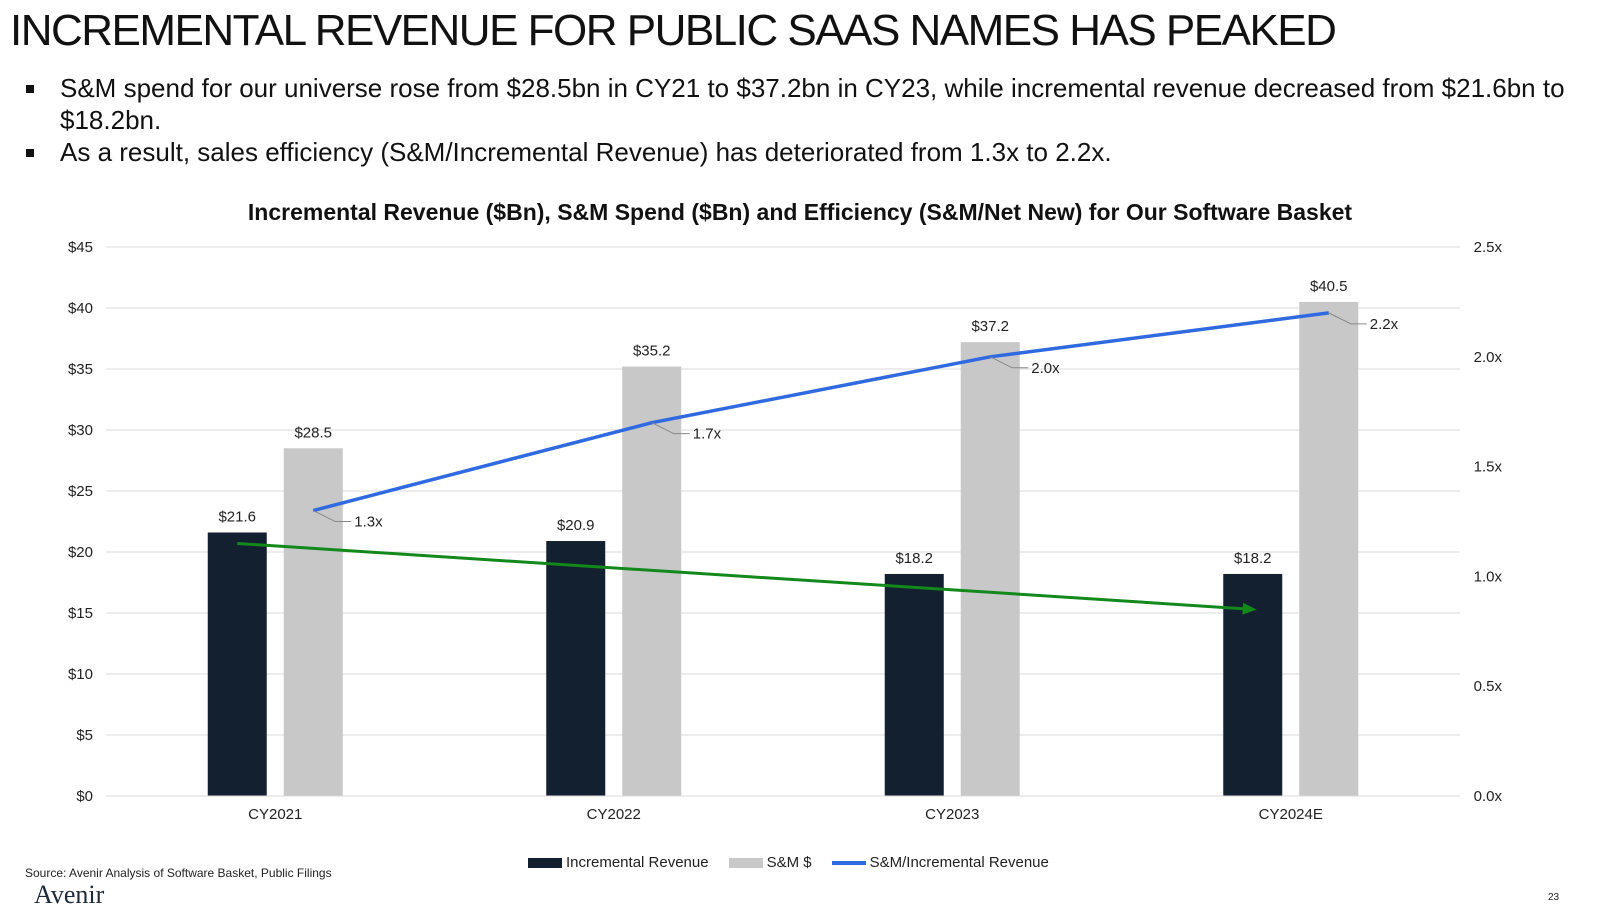  Describe the element at coordinates (1291, 814) in the screenshot. I see `x-category-label: CY2024E` at that location.